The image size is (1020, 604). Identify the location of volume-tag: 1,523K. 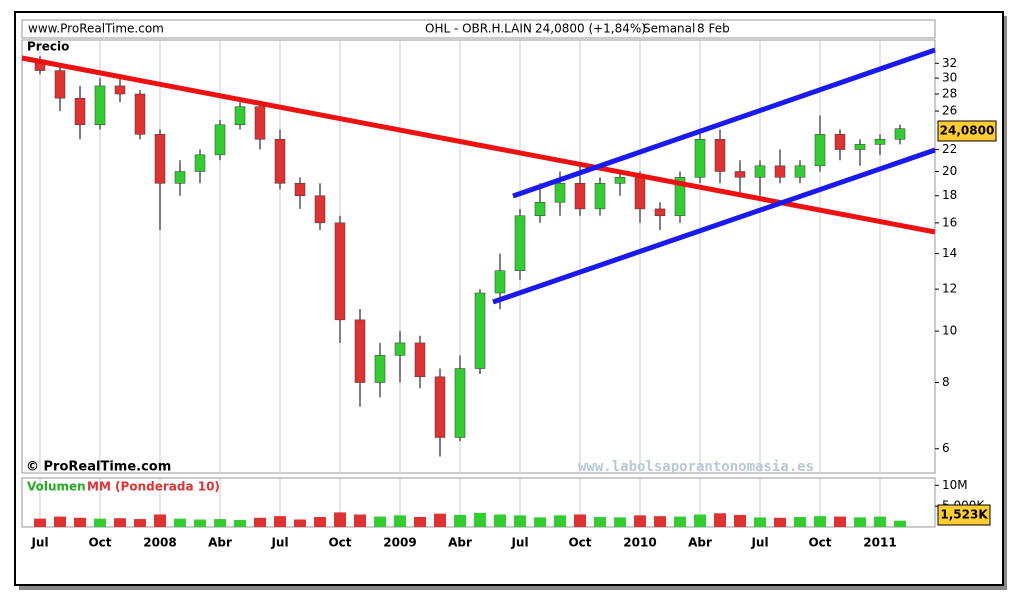
(964, 515).